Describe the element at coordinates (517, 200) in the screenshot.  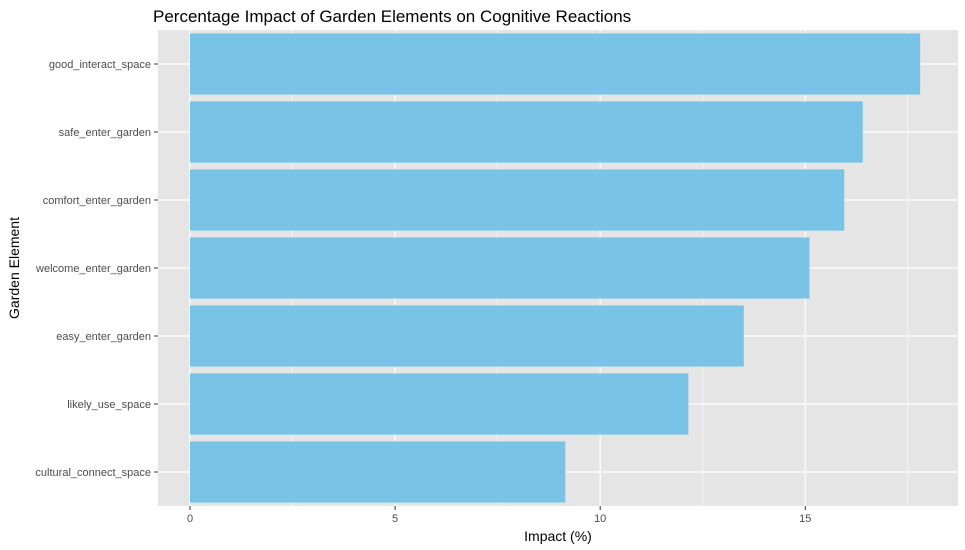
I see `bar-comfort-enter-garden` at that location.